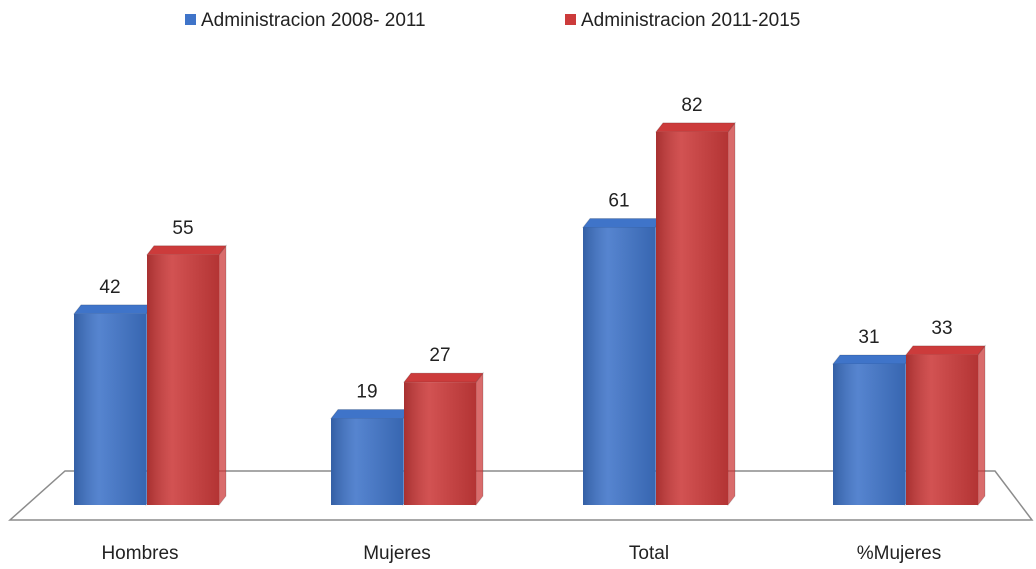 The width and height of the screenshot is (1036, 569). Describe the element at coordinates (109, 287) in the screenshot. I see `data-label: 42` at that location.